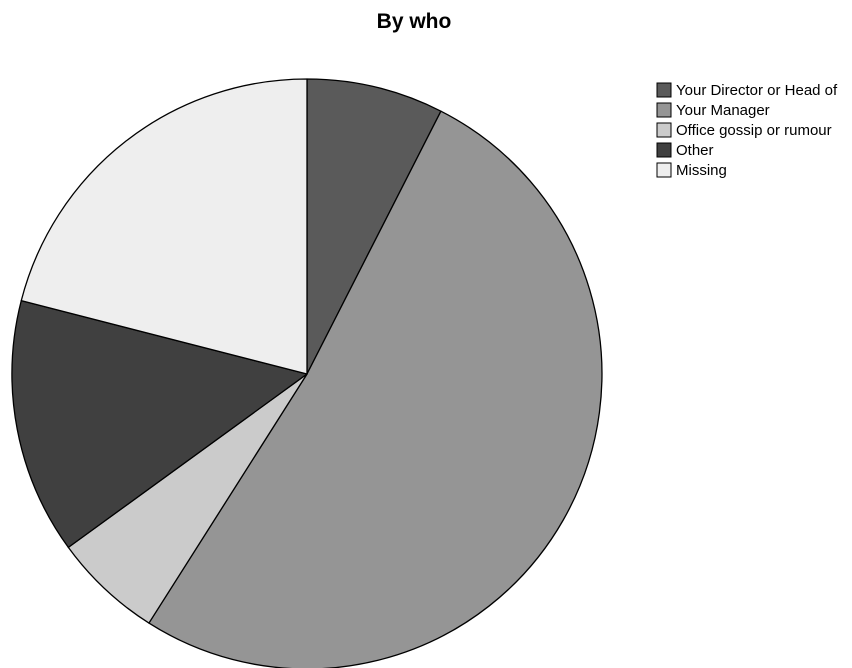 The width and height of the screenshot is (852, 668). Describe the element at coordinates (414, 21) in the screenshot. I see `chart-title: By who` at that location.